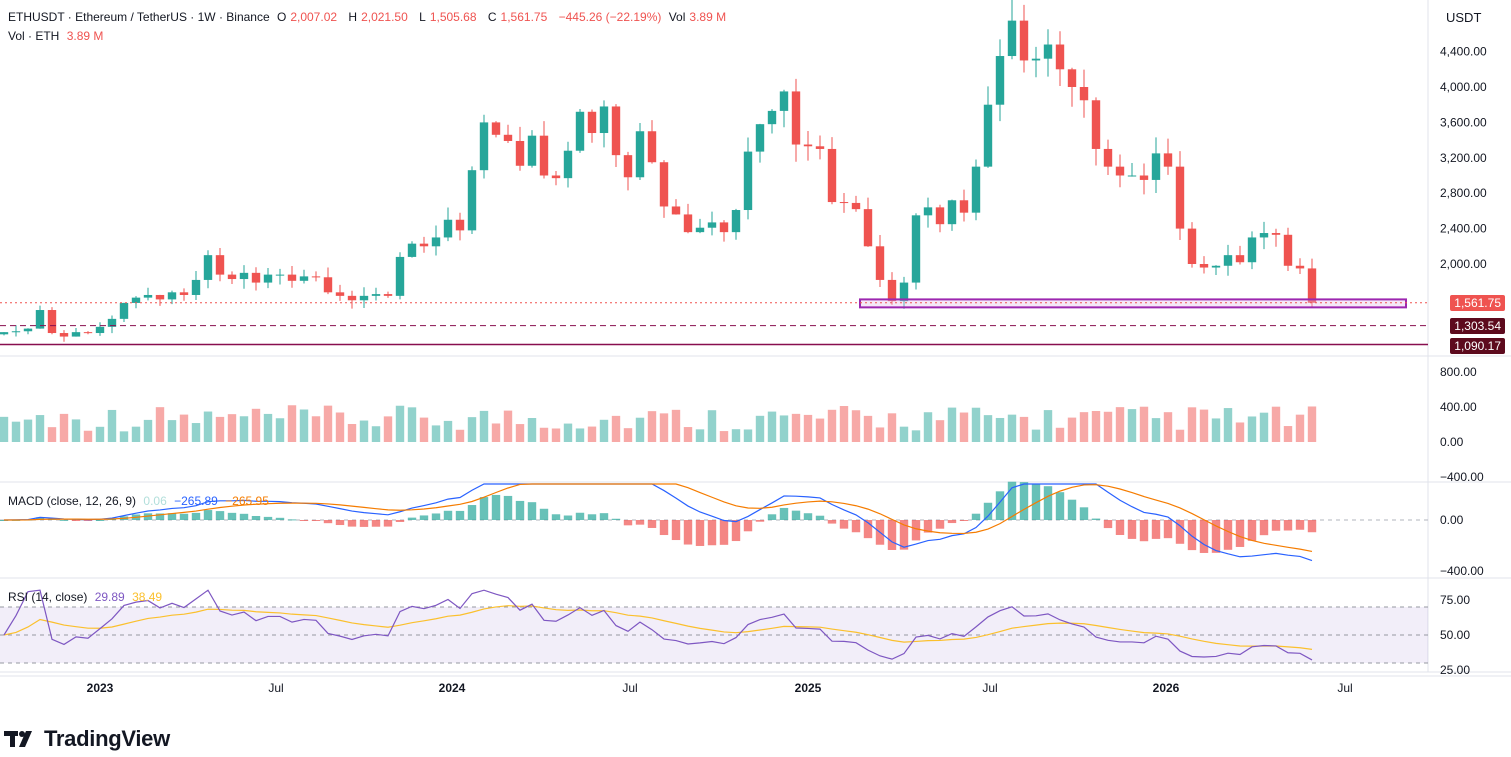 The image size is (1511, 757). I want to click on volume-tick-label: −400.00, so click(1462, 477).